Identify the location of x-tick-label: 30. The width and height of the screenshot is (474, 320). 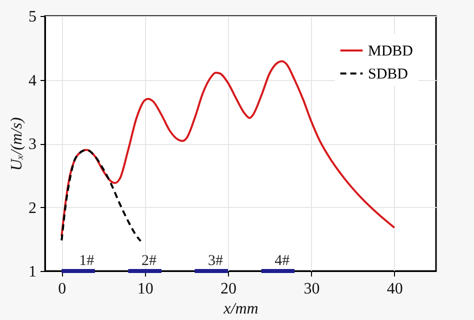
(312, 289).